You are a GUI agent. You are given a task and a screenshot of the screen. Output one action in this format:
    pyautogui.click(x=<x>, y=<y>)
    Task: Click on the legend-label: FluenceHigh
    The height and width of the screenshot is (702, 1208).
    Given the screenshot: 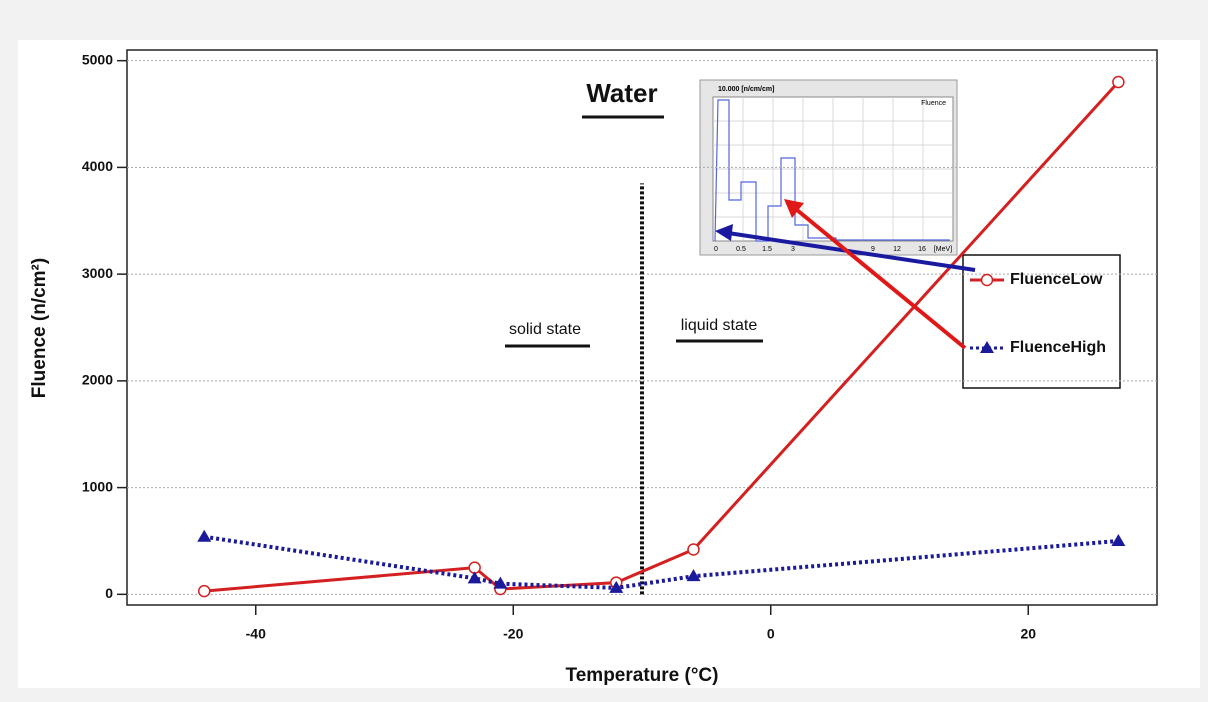 What is the action you would take?
    pyautogui.click(x=1058, y=347)
    